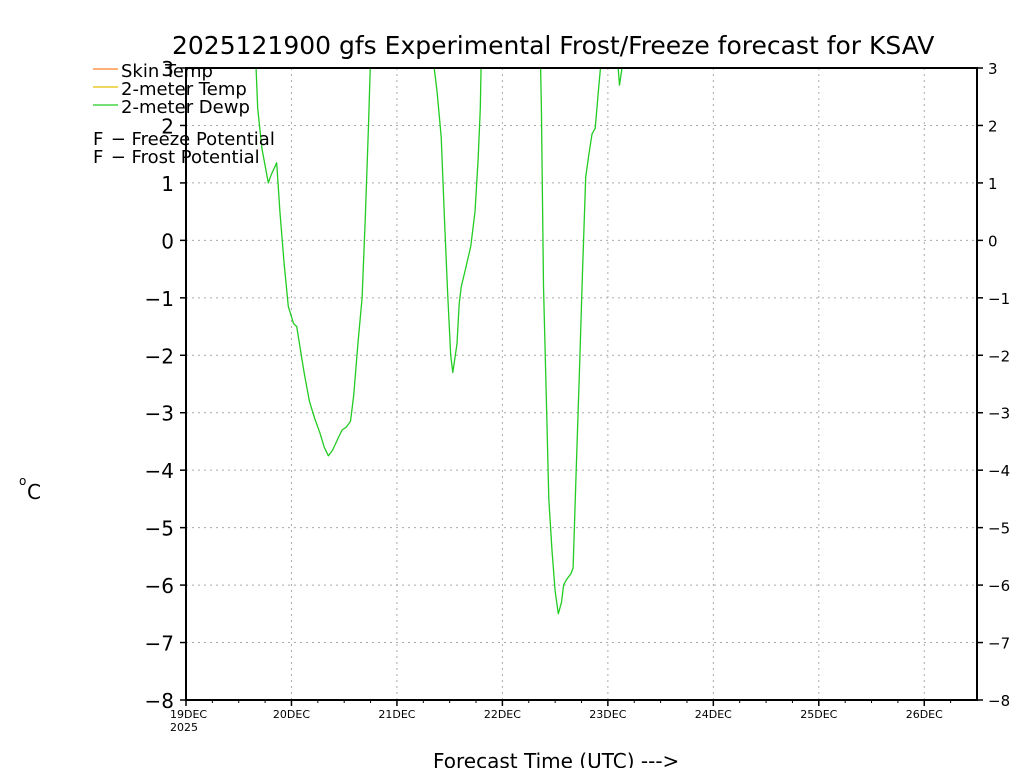  I want to click on y-tick-label-left: 0, so click(167, 241).